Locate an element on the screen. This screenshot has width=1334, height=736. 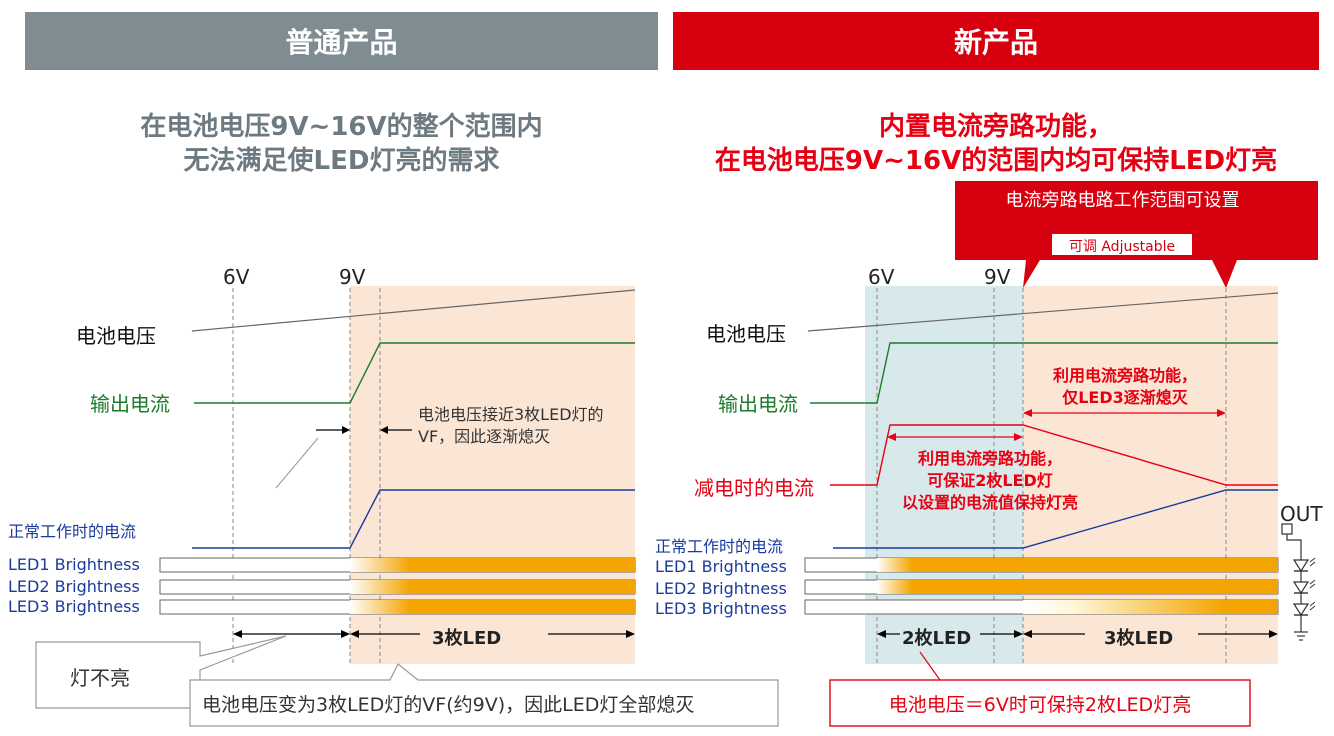
right-bypass-note1-line1: 利用电流旁路功能， is located at coordinates (1124, 375).